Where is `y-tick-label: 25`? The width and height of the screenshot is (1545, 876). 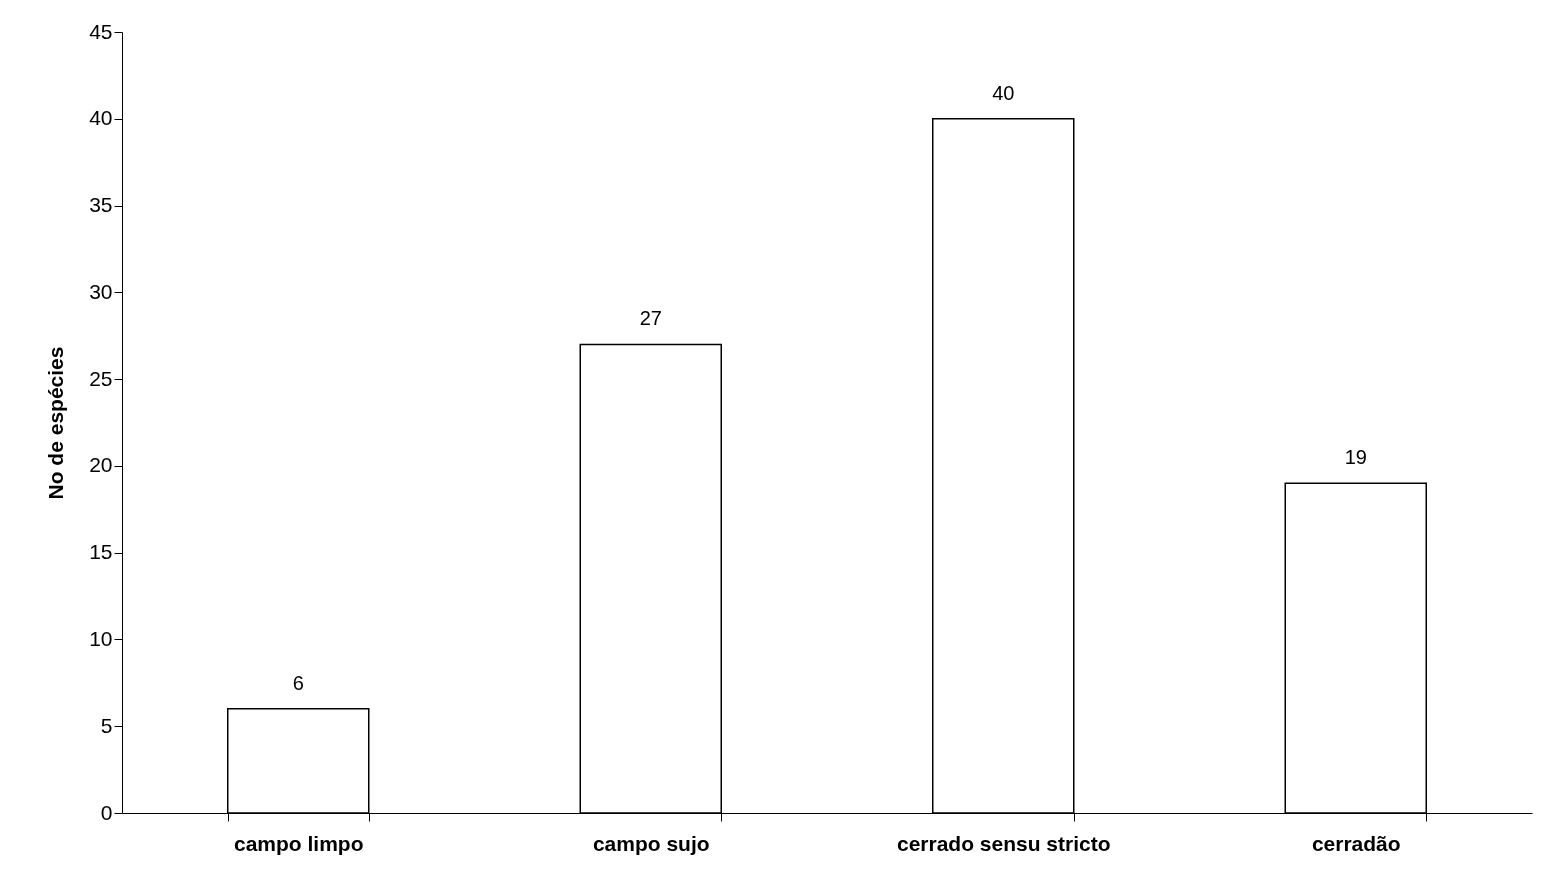
y-tick-label: 25 is located at coordinates (101, 378).